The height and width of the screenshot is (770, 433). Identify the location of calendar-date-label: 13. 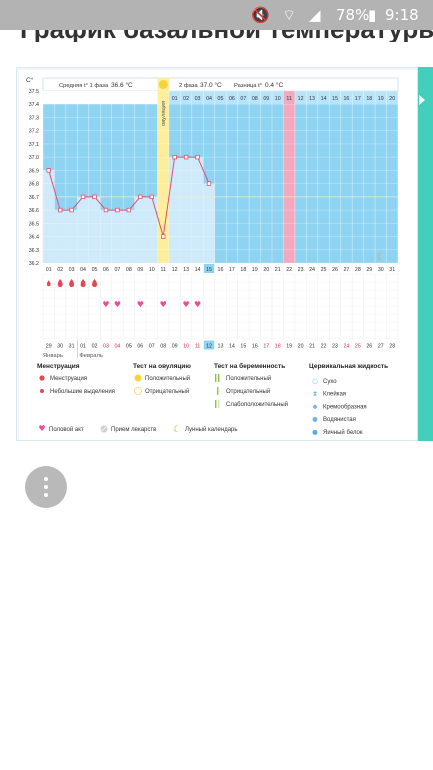
(221, 347).